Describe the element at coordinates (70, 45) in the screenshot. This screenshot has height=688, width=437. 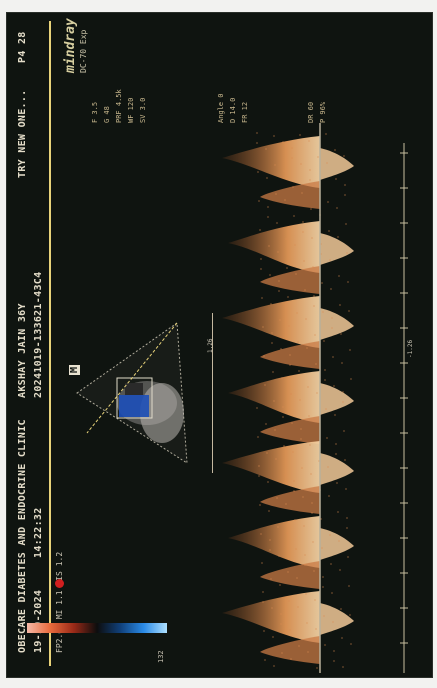
I see `brand-logo: mindray` at that location.